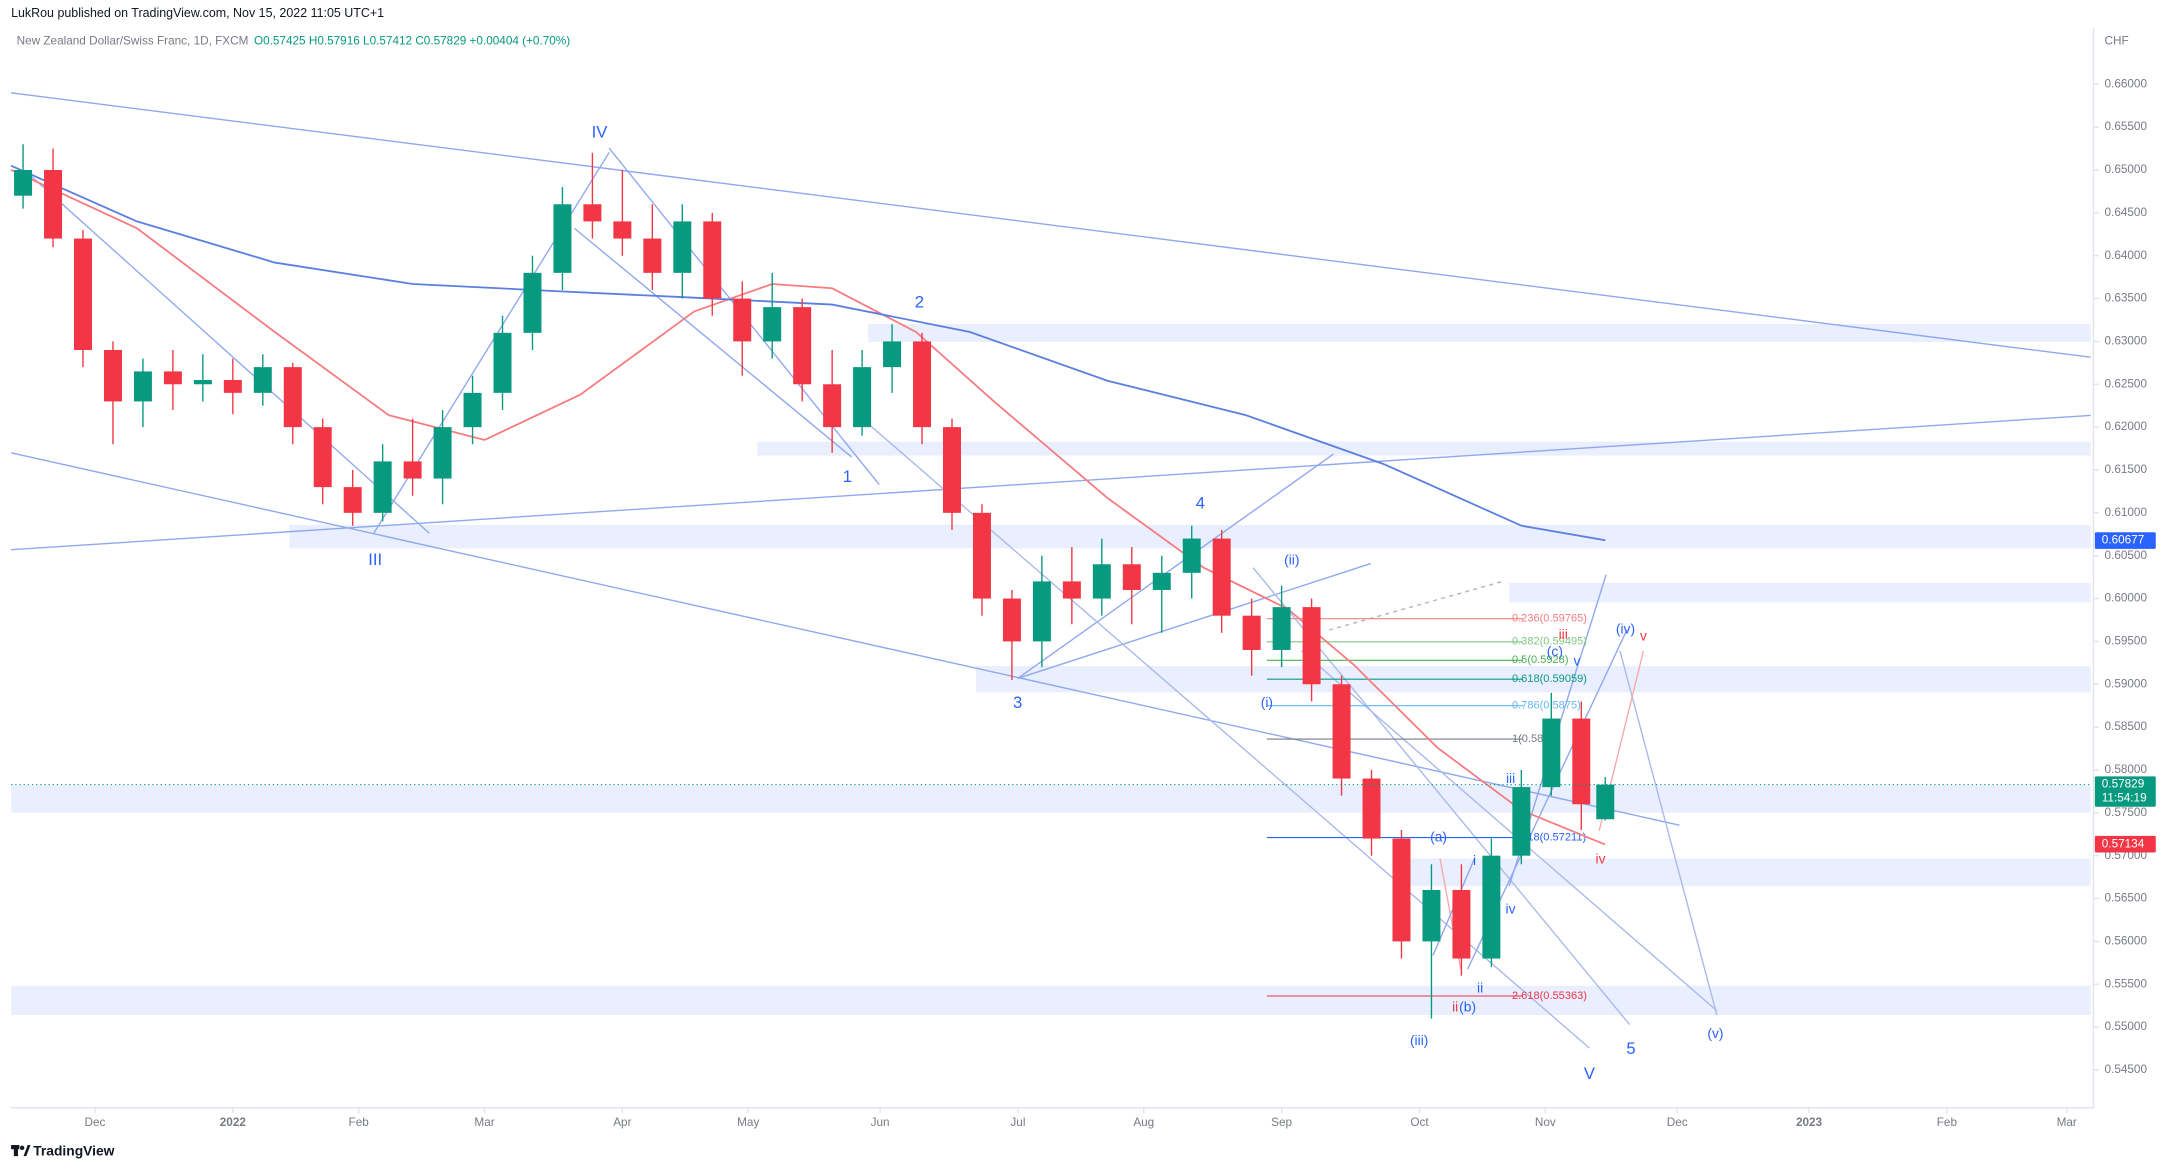 Image resolution: width=2171 pixels, height=1170 pixels. Describe the element at coordinates (1281, 1122) in the screenshot. I see `x-tick-label: Sep` at that location.